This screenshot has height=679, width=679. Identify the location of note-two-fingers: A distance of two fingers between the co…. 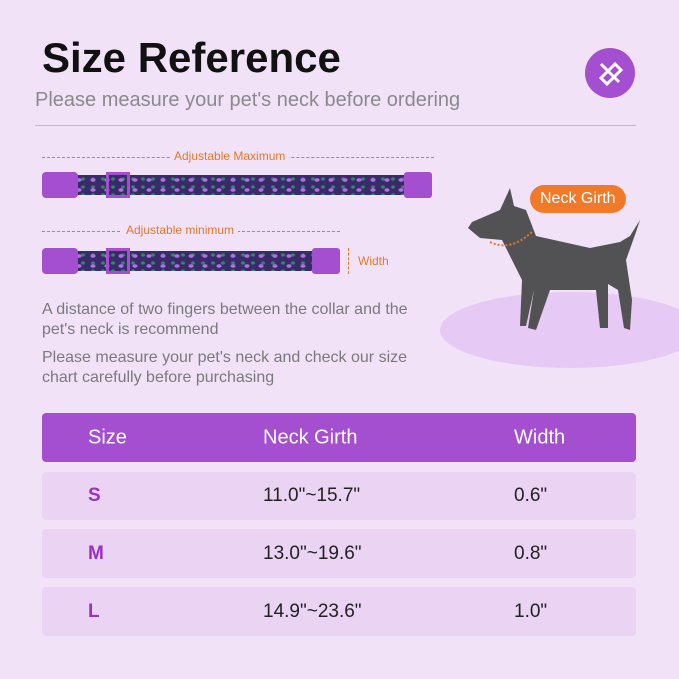
(225, 319).